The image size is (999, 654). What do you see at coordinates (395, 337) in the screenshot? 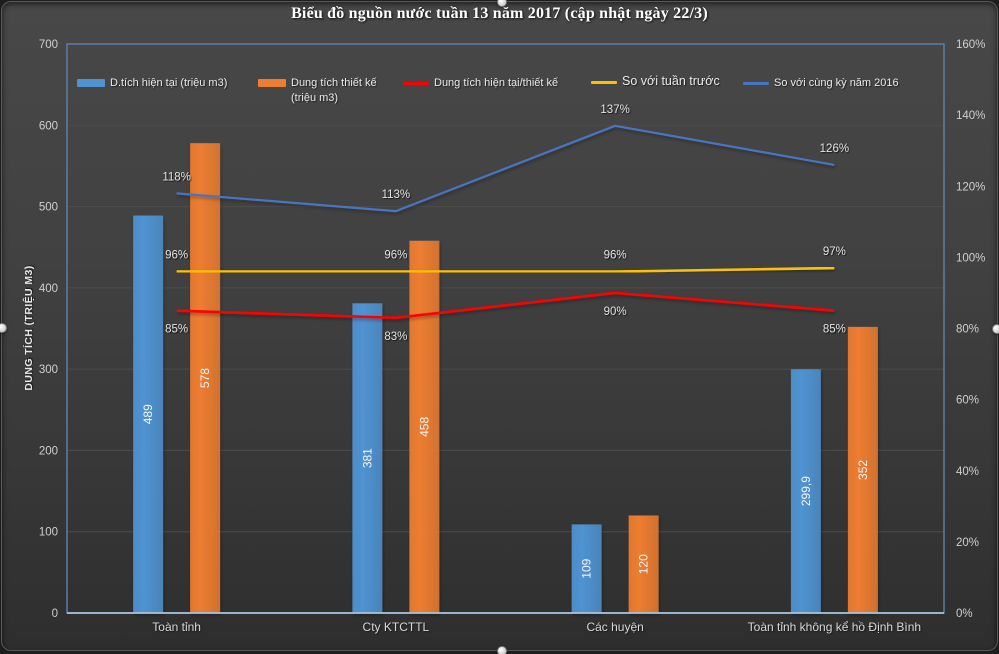
I see `line-value-label: 83%` at bounding box center [395, 337].